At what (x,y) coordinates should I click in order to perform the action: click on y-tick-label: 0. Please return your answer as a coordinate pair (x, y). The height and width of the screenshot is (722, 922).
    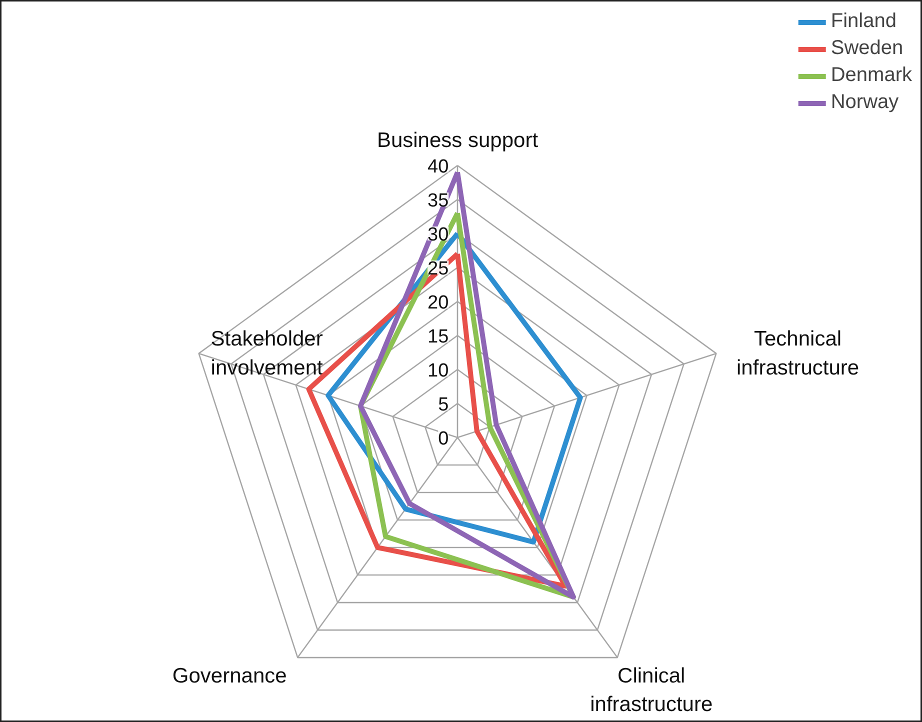
    Looking at the image, I should click on (443, 439).